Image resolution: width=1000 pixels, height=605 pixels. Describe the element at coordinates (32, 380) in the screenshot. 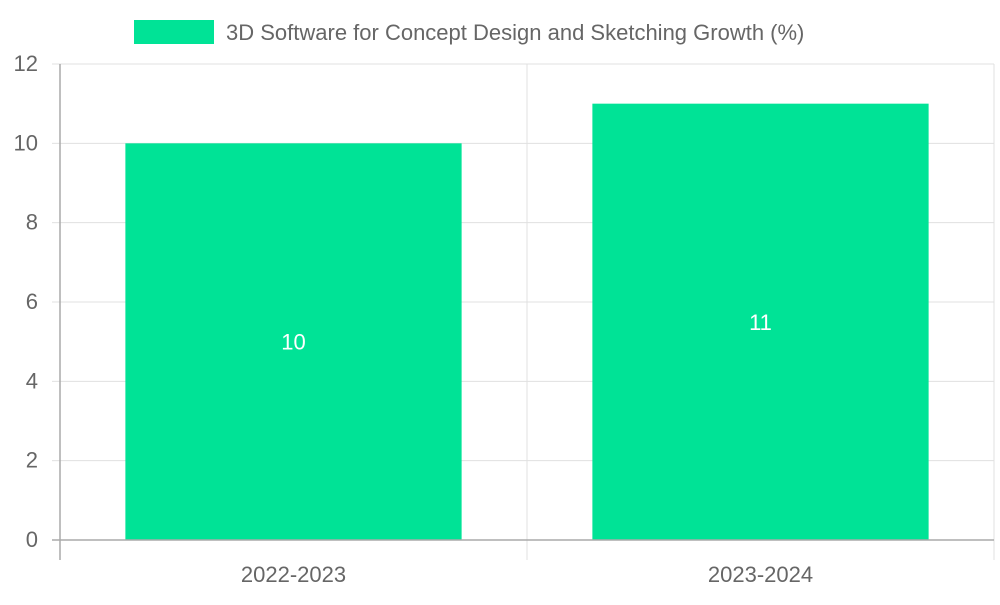

I see `y-tick-label: 4` at that location.